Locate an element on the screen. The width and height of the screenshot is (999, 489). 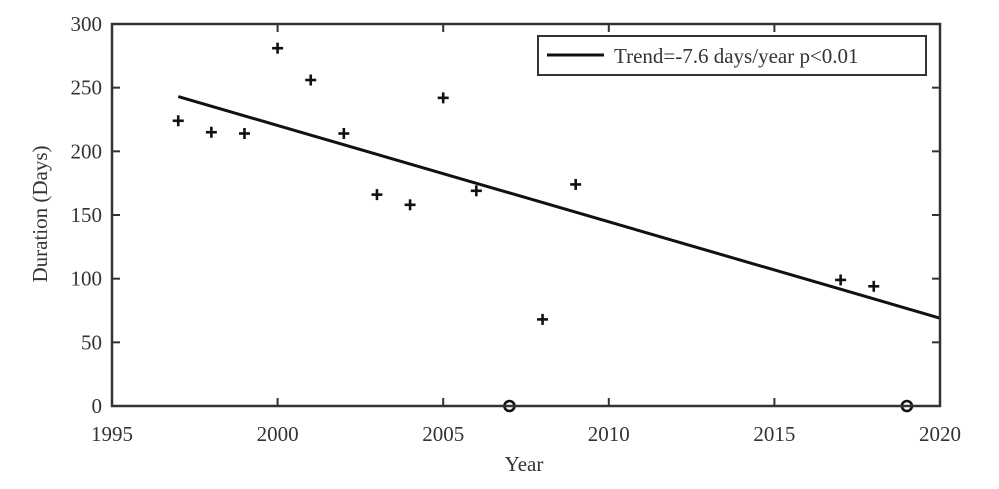
x-tick-label: 1995 is located at coordinates (112, 434).